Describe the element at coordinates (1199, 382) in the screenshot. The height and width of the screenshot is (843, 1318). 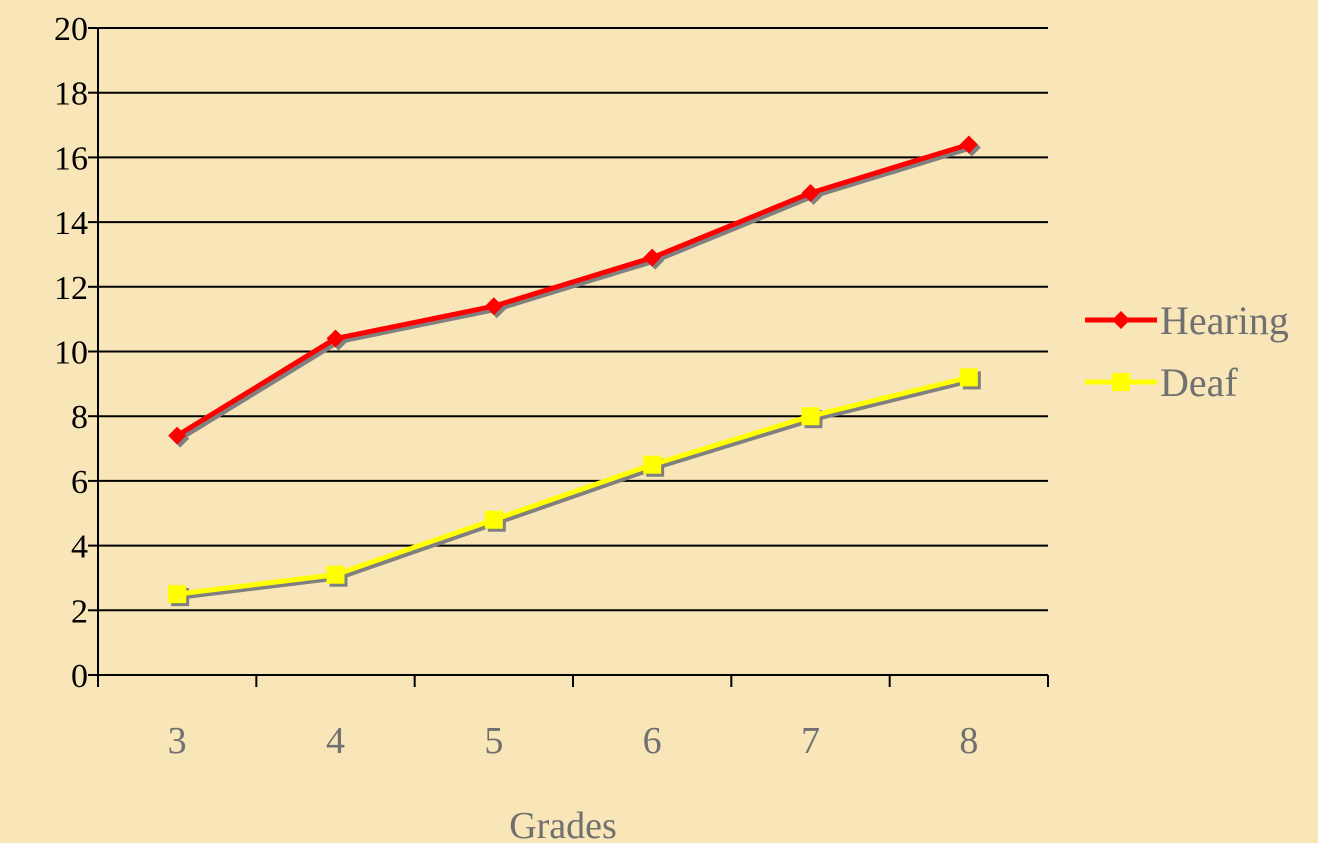
I see `legend-label: Deaf` at that location.